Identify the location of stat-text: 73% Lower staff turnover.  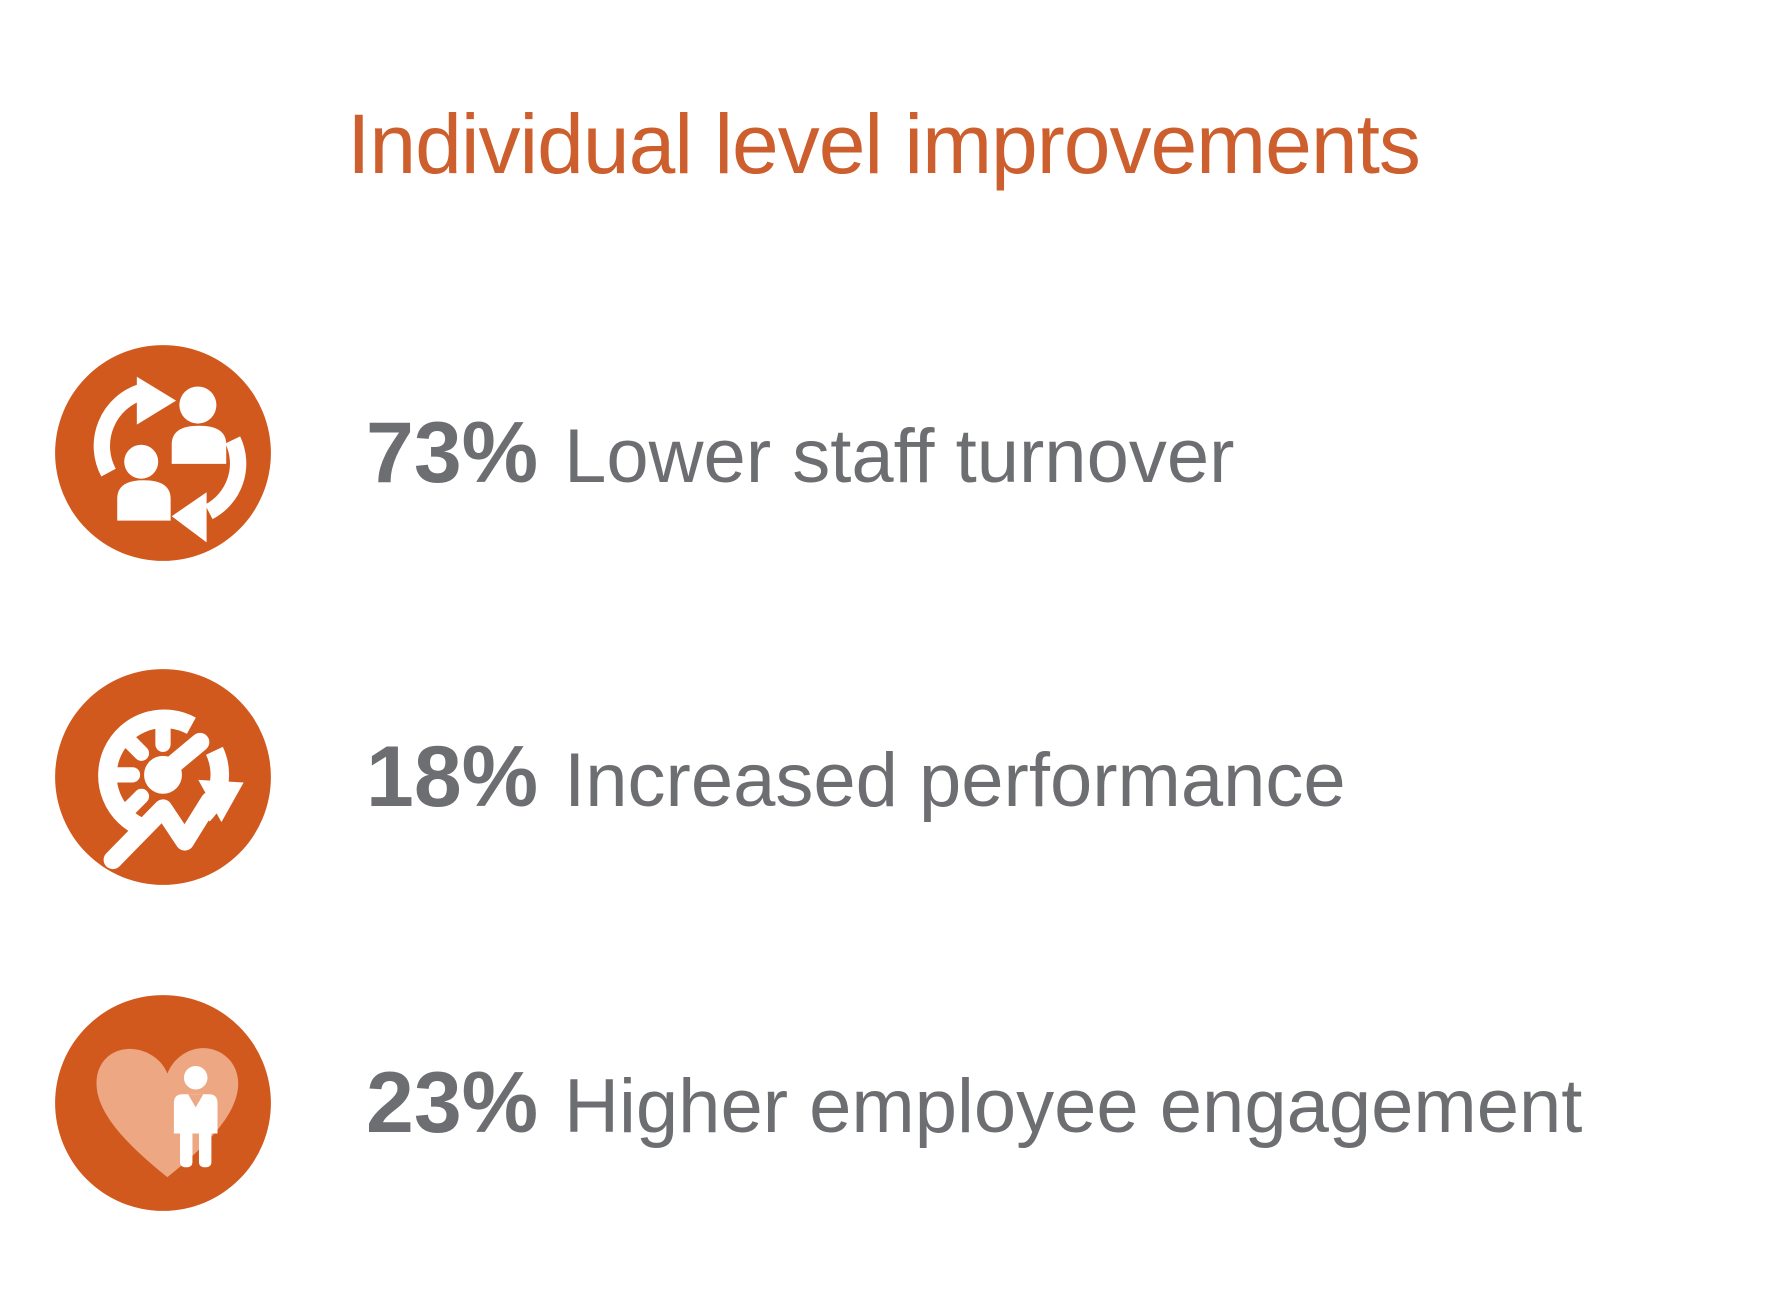
(800, 453).